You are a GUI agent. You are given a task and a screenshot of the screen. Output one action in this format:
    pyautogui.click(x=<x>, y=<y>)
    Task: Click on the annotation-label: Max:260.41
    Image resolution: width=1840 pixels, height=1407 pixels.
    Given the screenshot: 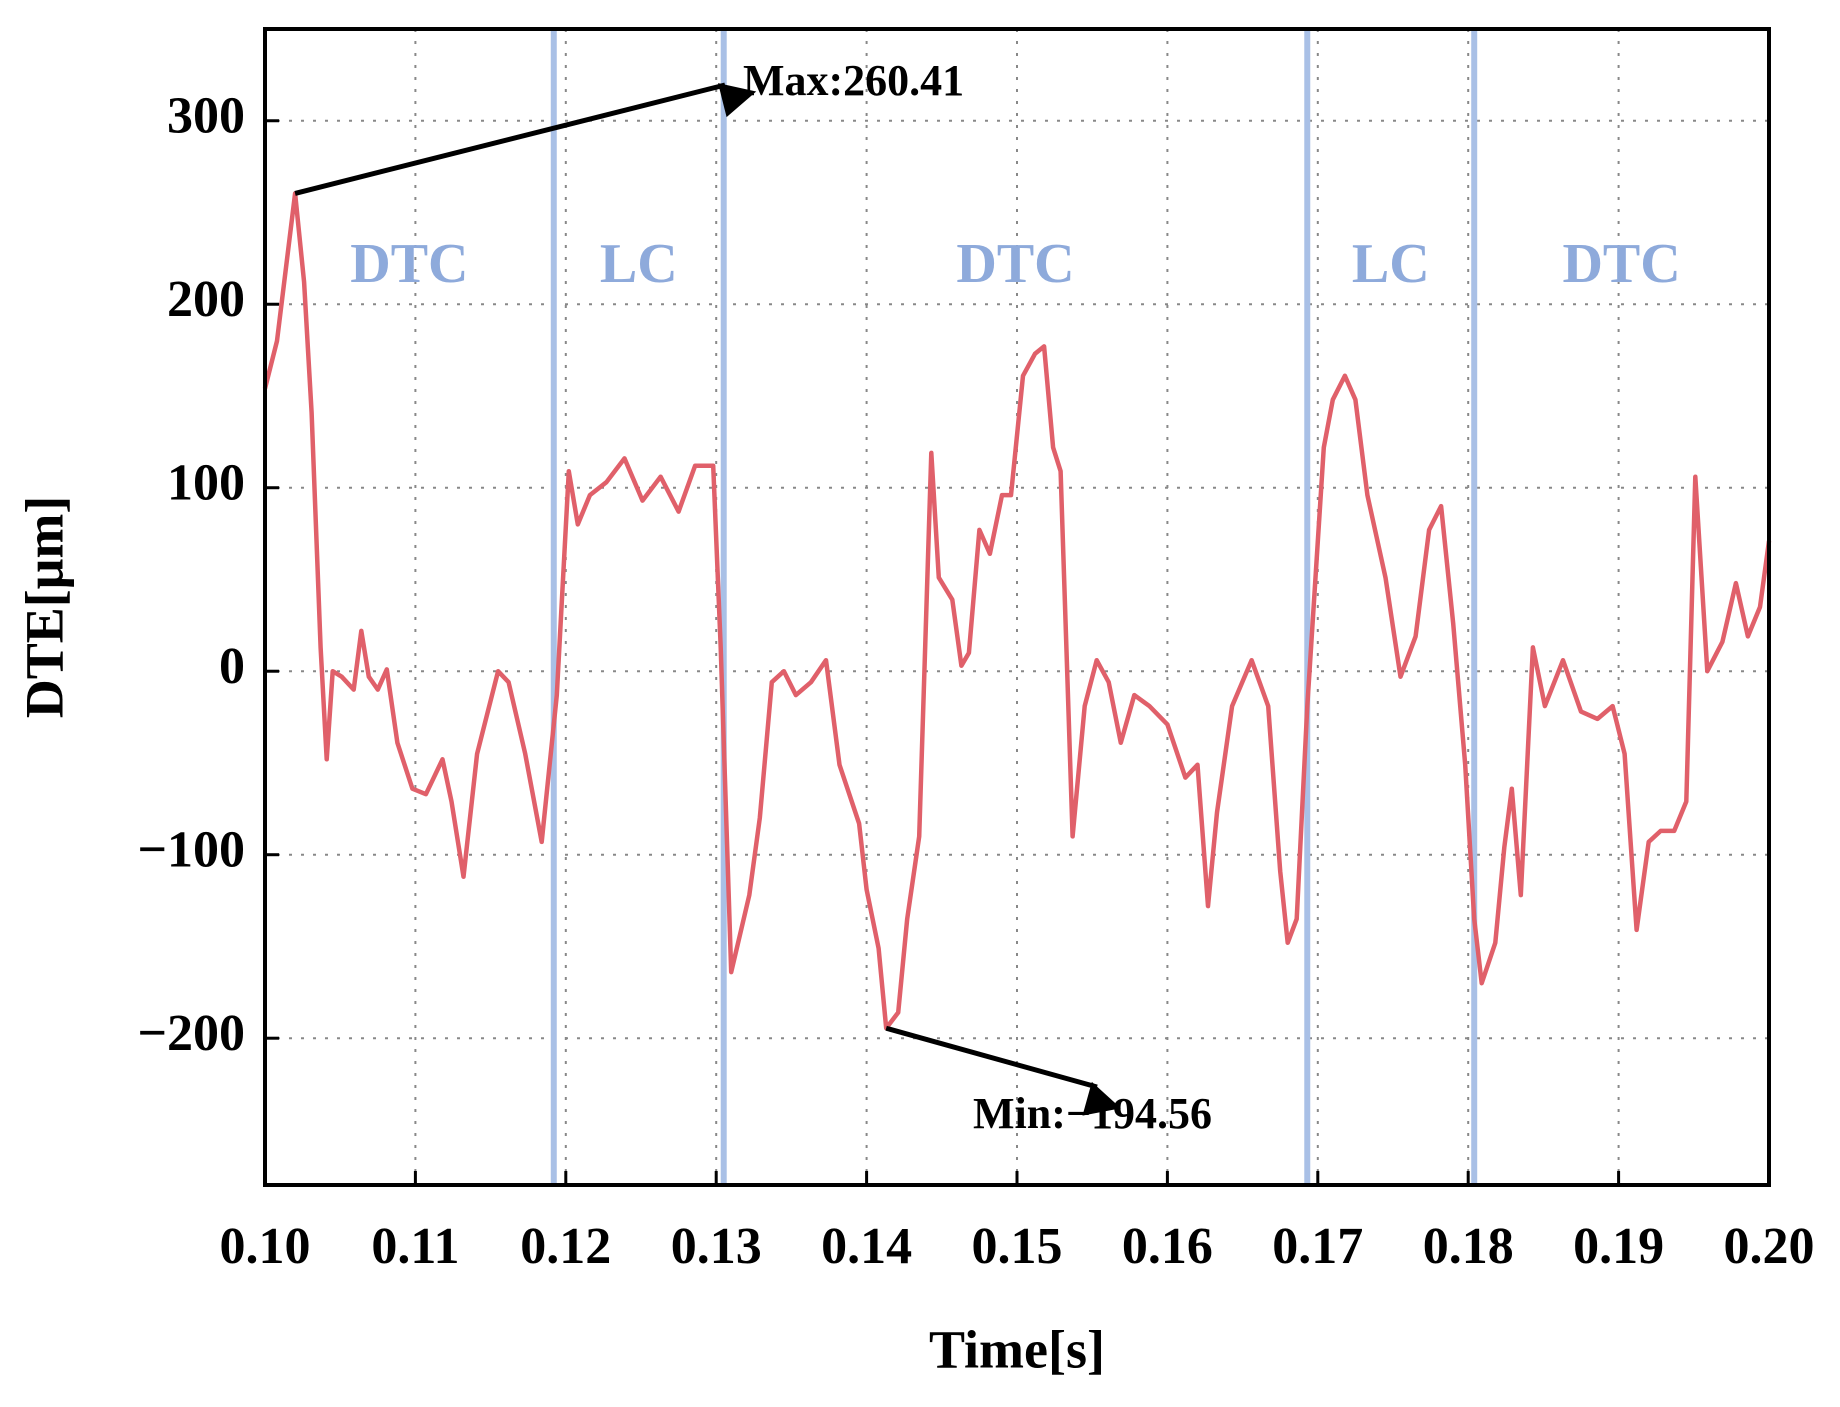 What is the action you would take?
    pyautogui.click(x=853, y=80)
    